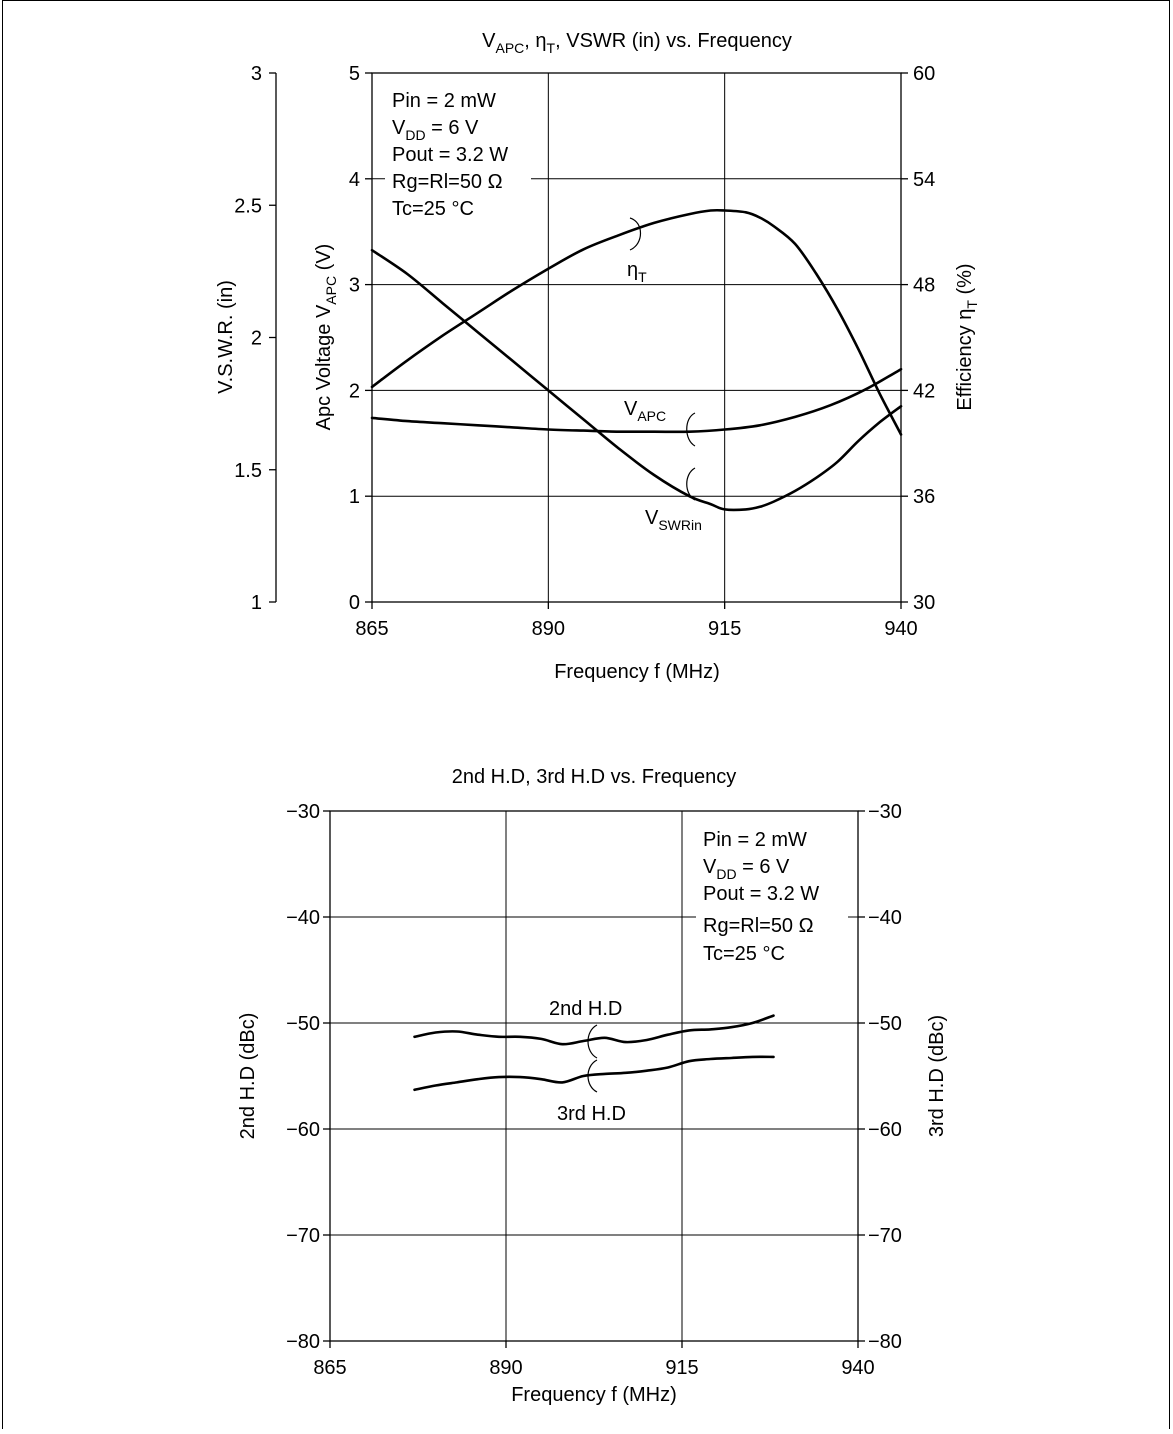 This screenshot has width=1173, height=1434. I want to click on chart2-ylabel-right: 3rd H.D (dBc), so click(937, 1076).